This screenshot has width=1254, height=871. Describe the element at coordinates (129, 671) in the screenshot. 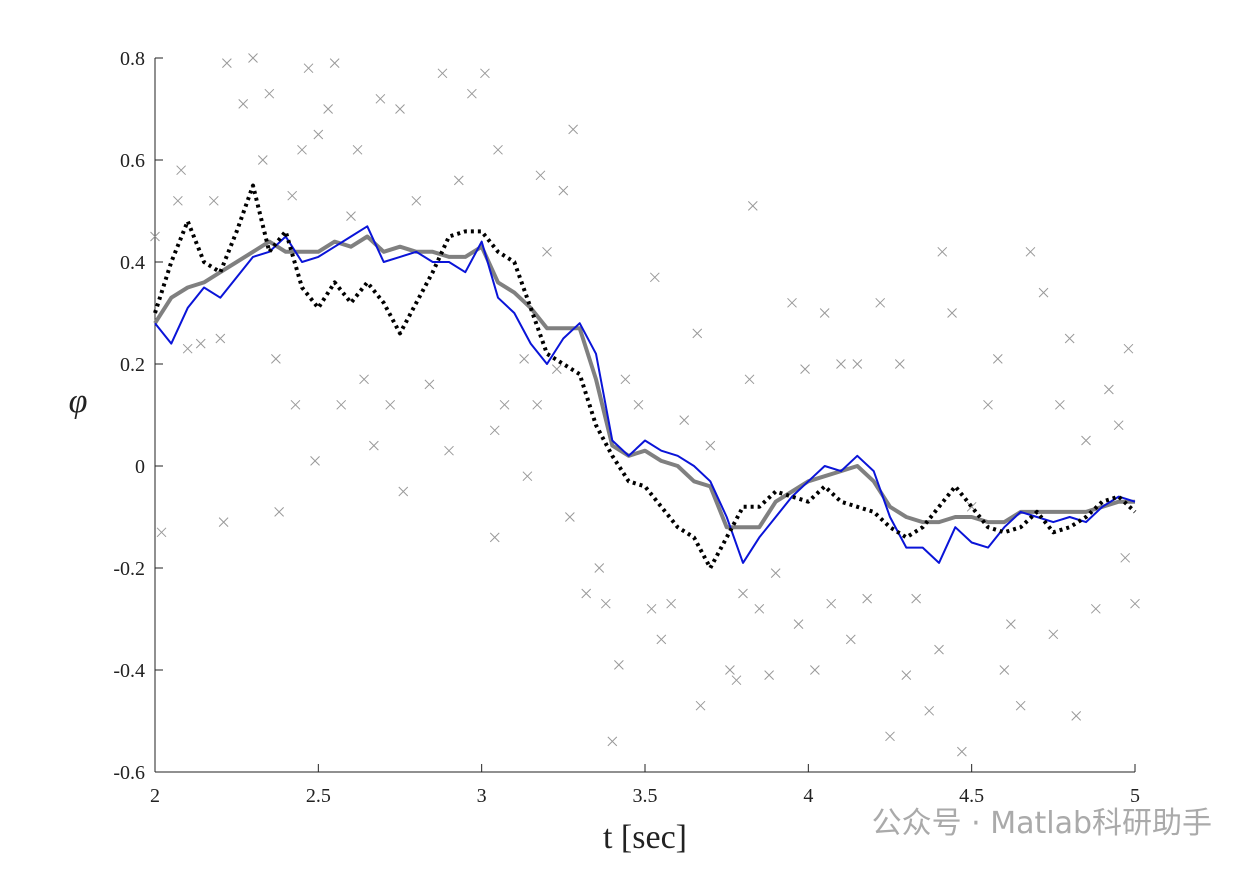

I see `y-tick-label: -0.4` at that location.